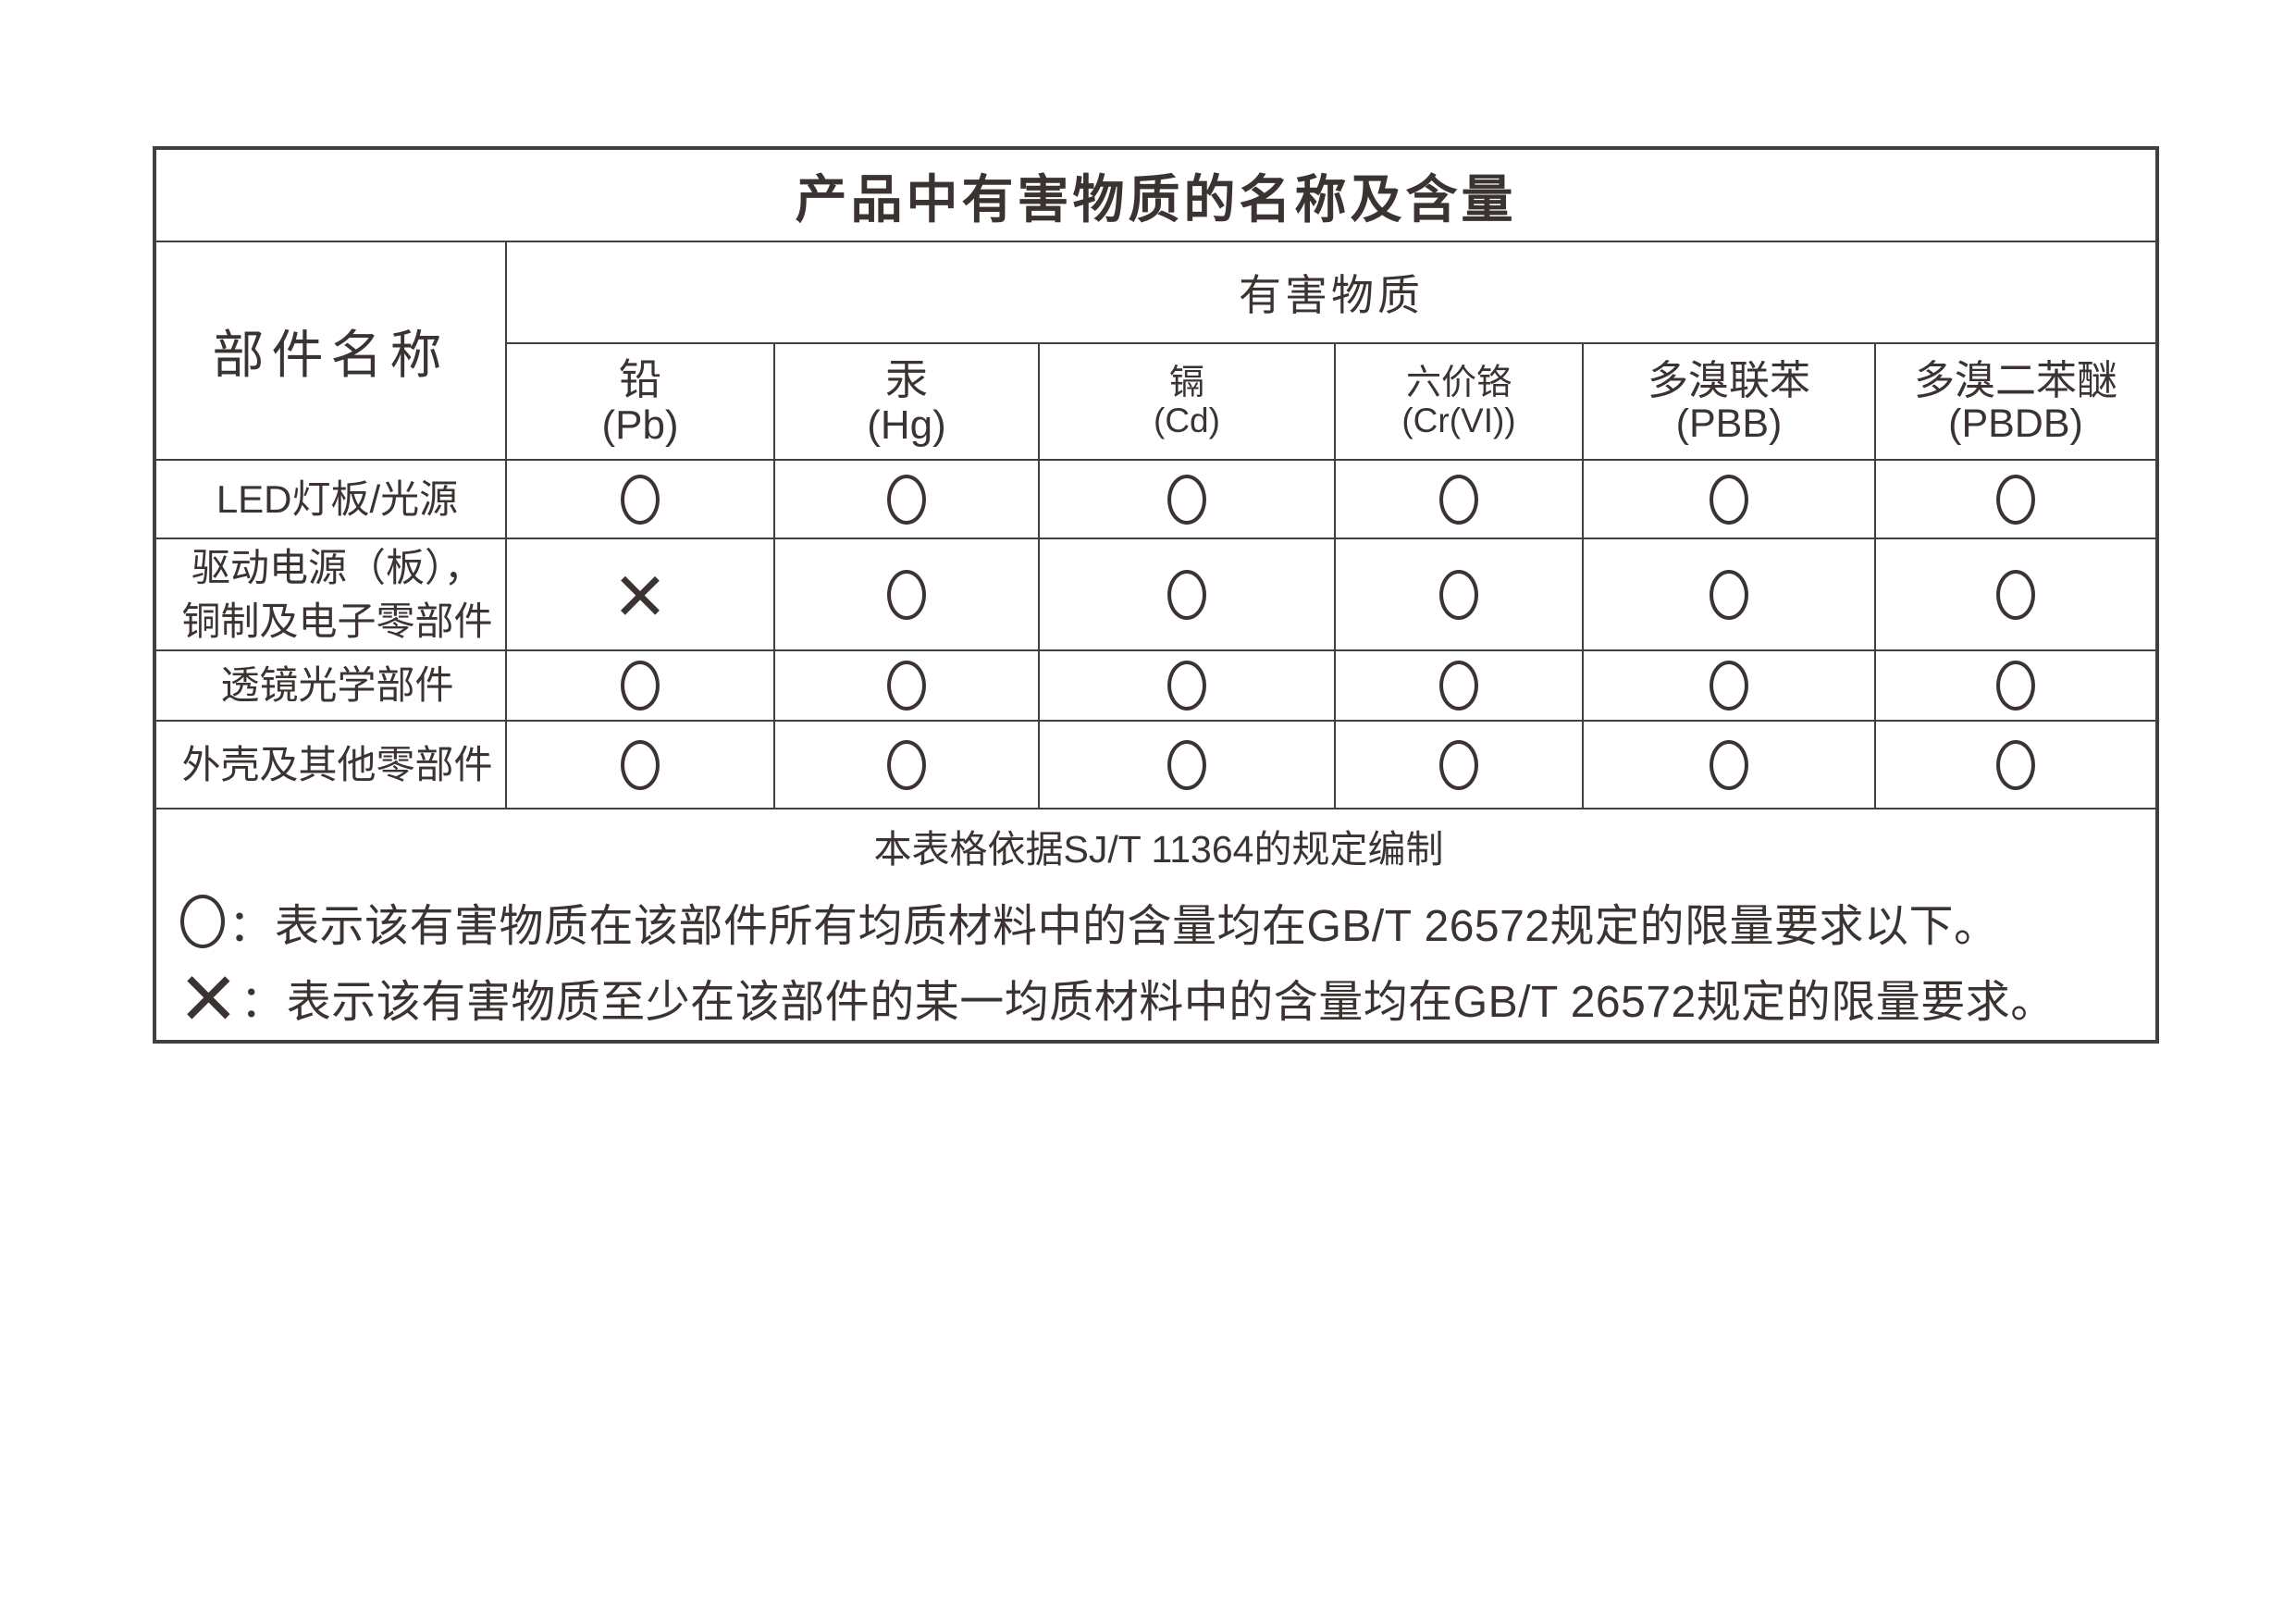 Image resolution: width=2296 pixels, height=1619 pixels. I want to click on table-row: LED灯板/光源, so click(1156, 499).